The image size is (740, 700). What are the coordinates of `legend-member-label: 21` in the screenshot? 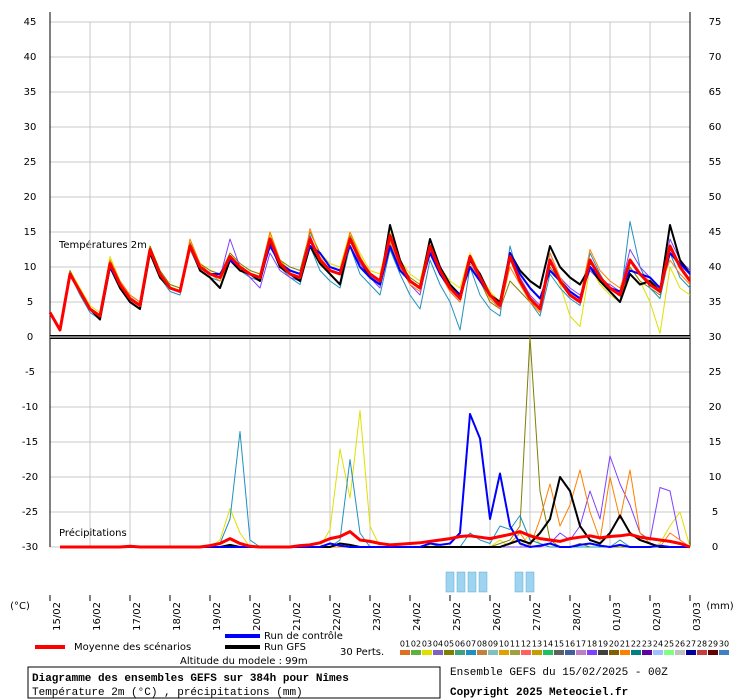 It's located at (625, 644).